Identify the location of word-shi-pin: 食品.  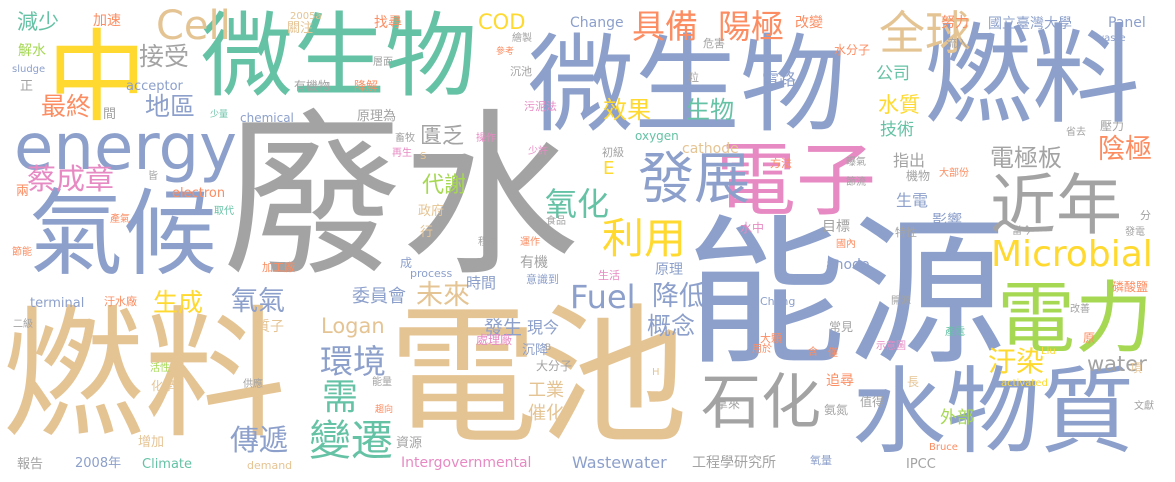
(556, 221).